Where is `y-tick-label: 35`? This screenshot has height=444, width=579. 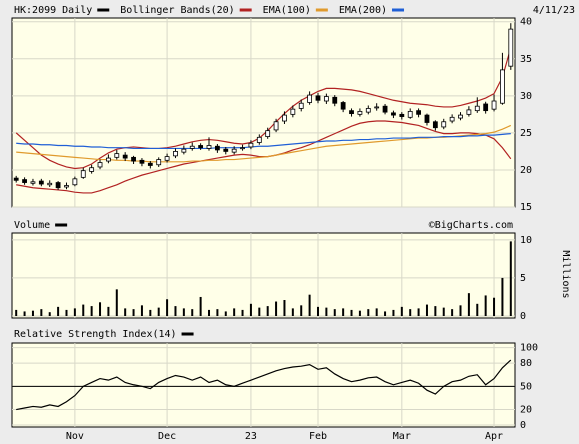 y-tick-label: 35 is located at coordinates (526, 59).